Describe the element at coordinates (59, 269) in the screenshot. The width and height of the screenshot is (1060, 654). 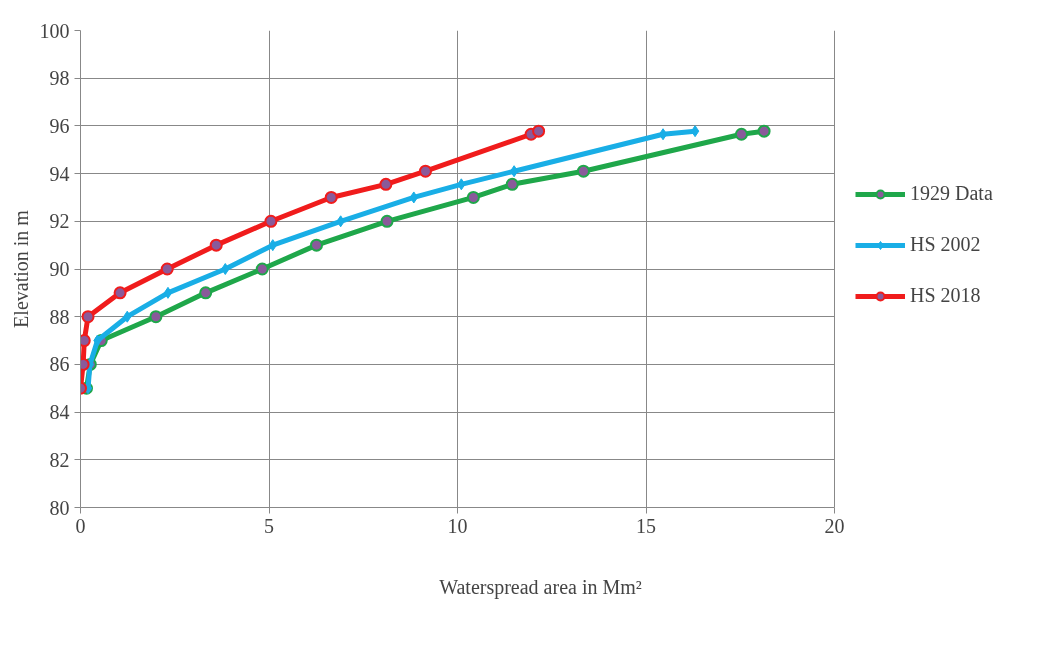
I see `y-tick-label: 90` at that location.